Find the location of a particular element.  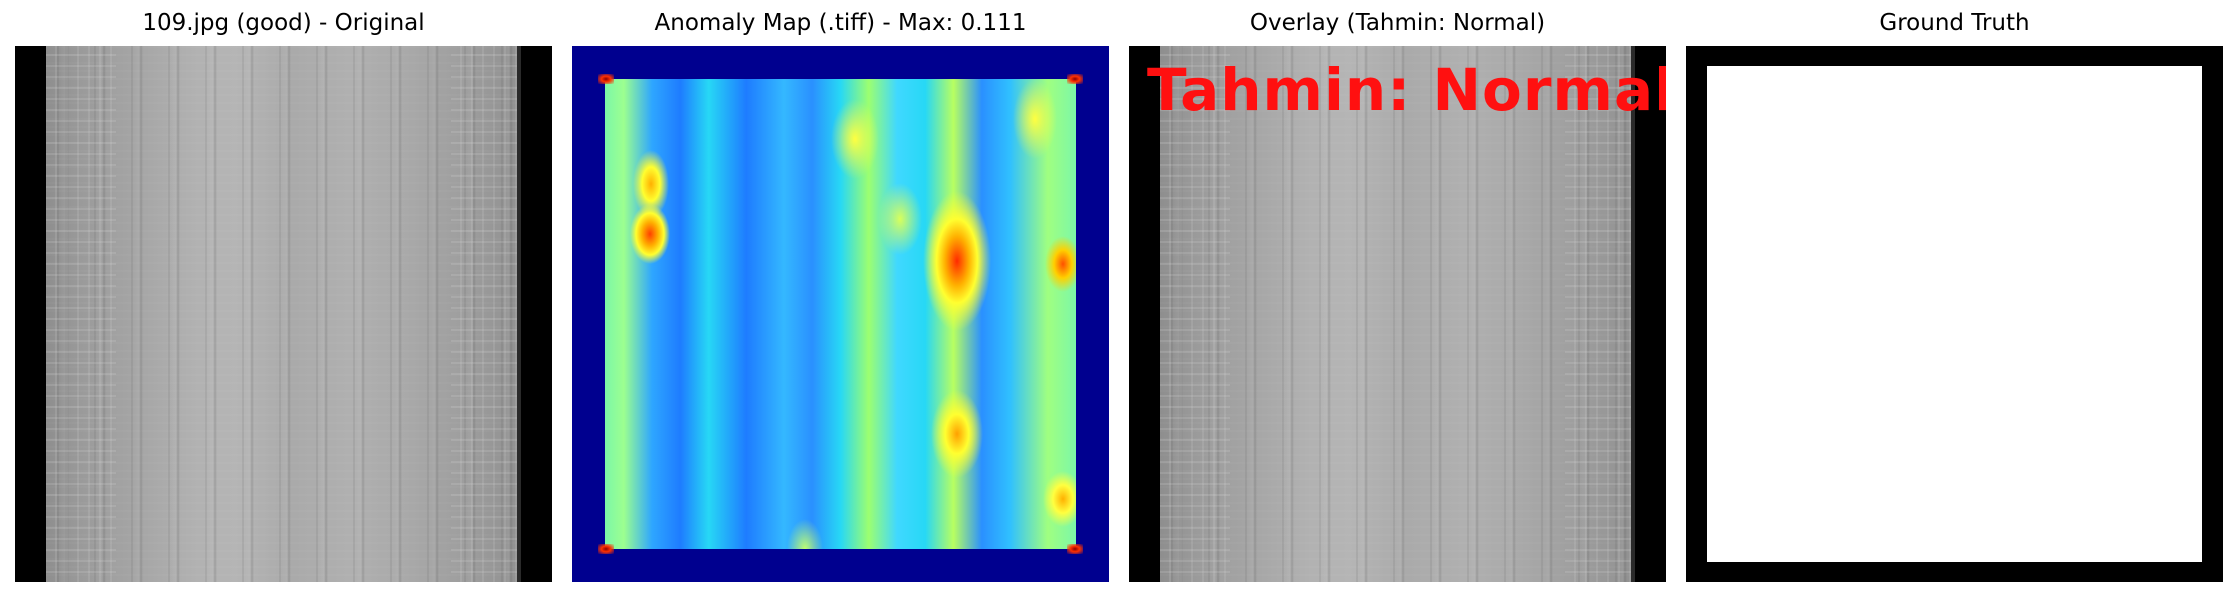

prediction-overlay-text: Tahmin: Normal (0. is located at coordinates (1406, 90).